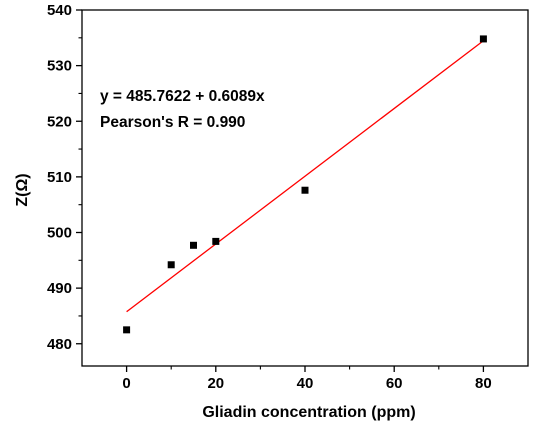 The width and height of the screenshot is (550, 427). Describe the element at coordinates (172, 122) in the screenshot. I see `pearson-r-label: Pearson's R = 0.990` at that location.